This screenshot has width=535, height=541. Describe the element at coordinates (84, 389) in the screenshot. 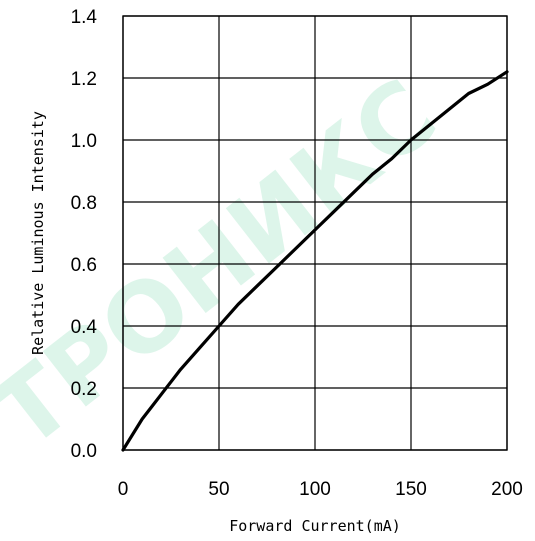

I see `y-tick-label: 0.2` at that location.